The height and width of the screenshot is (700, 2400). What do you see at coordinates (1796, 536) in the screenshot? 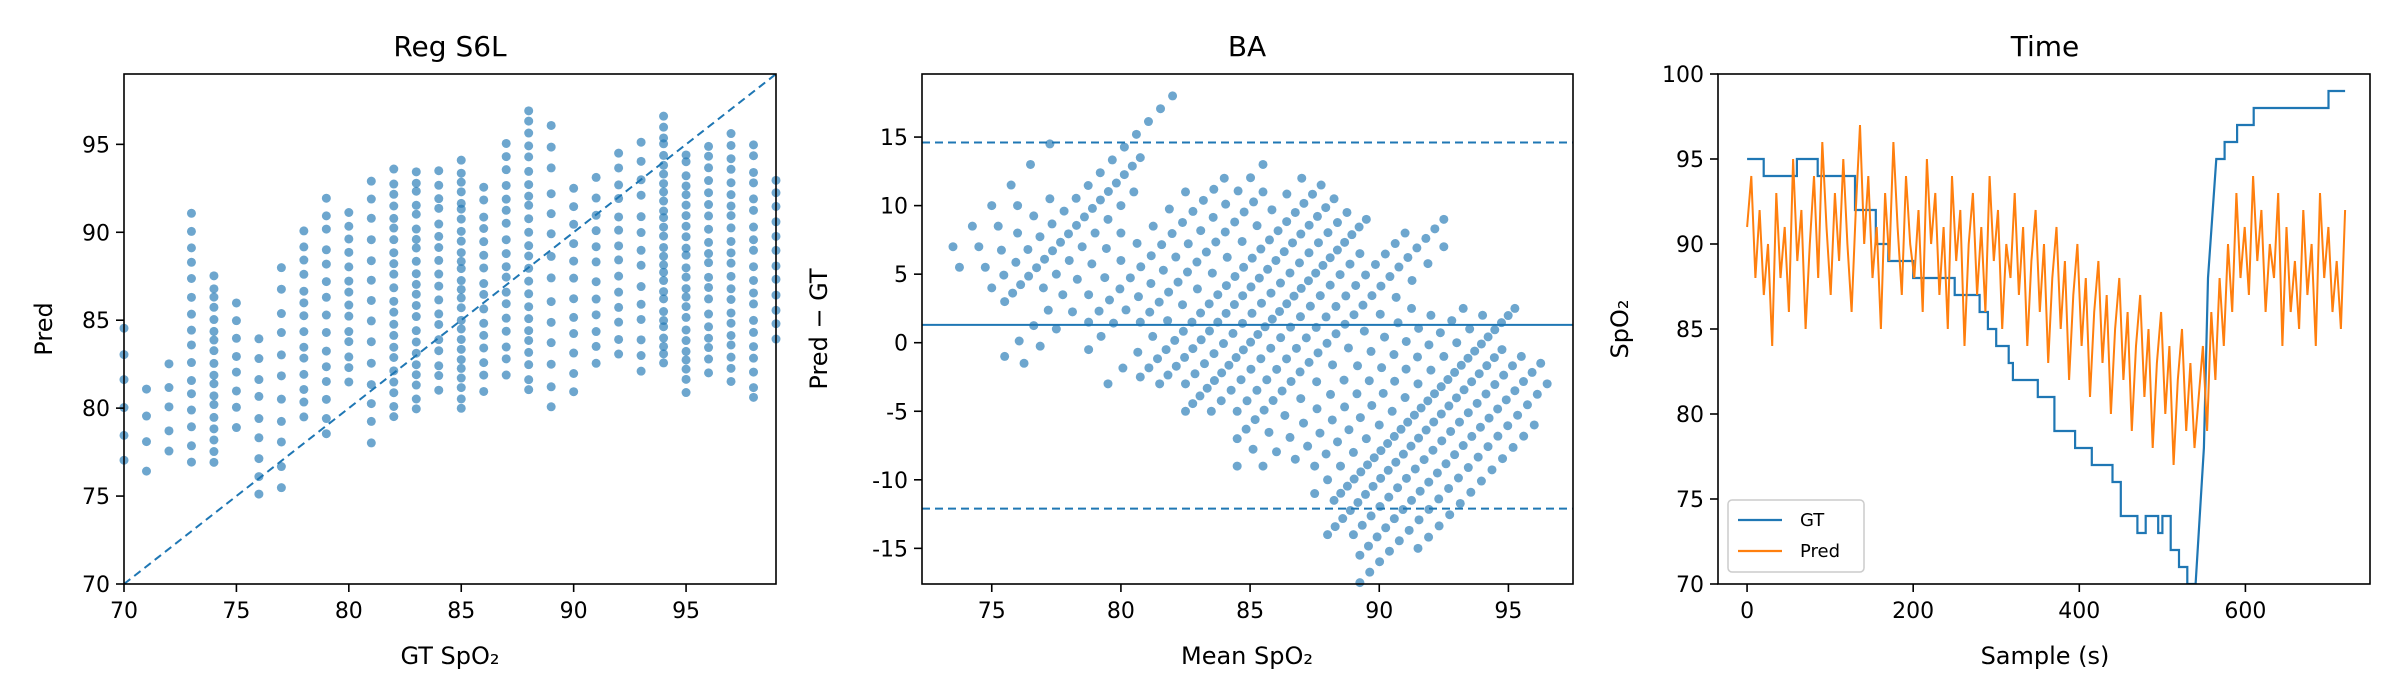
I see `legend-box` at bounding box center [1796, 536].